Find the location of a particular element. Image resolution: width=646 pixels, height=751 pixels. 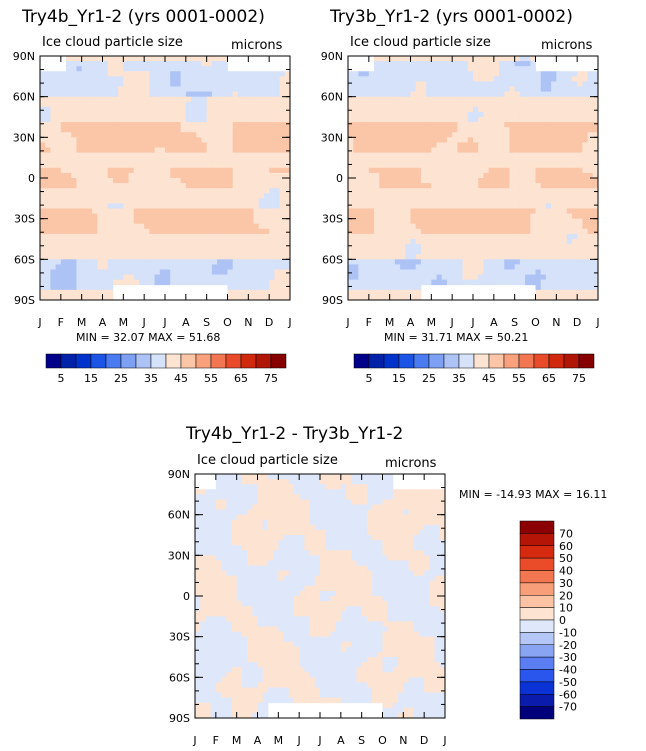

colorbar-label: 45 is located at coordinates (181, 378).